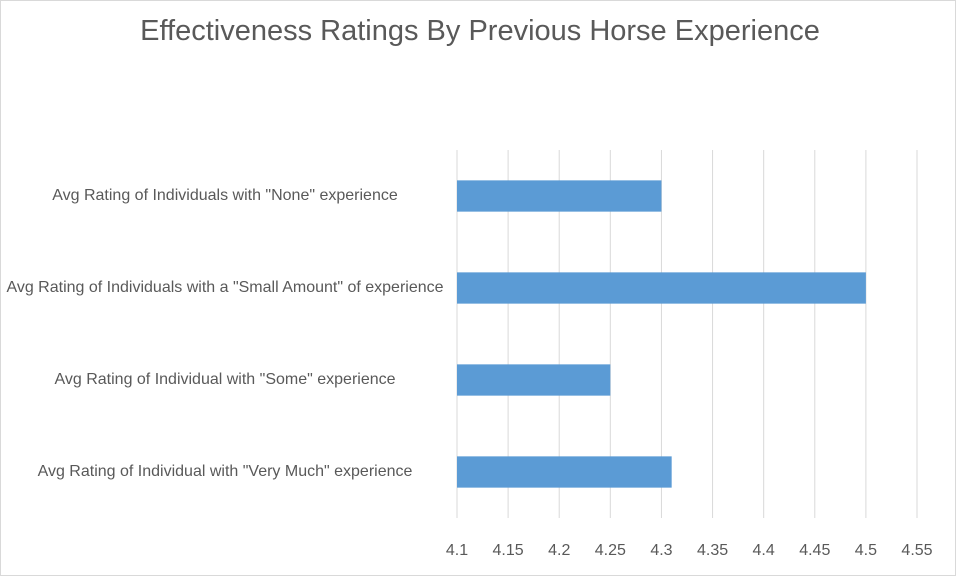  Describe the element at coordinates (508, 550) in the screenshot. I see `x-tick-label: 4.15` at that location.